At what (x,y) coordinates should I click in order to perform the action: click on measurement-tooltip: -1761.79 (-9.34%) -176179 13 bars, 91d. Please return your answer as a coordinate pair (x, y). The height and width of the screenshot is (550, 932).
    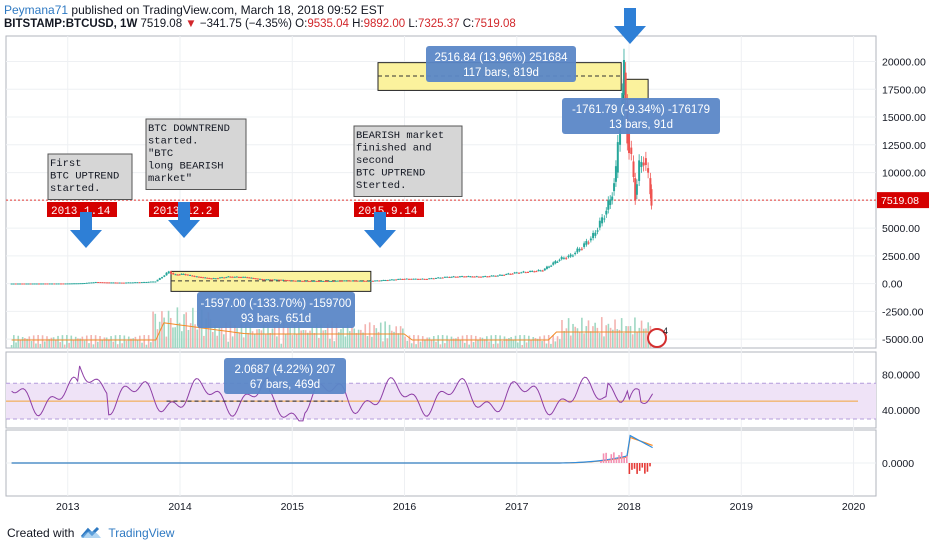
    Looking at the image, I should click on (641, 116).